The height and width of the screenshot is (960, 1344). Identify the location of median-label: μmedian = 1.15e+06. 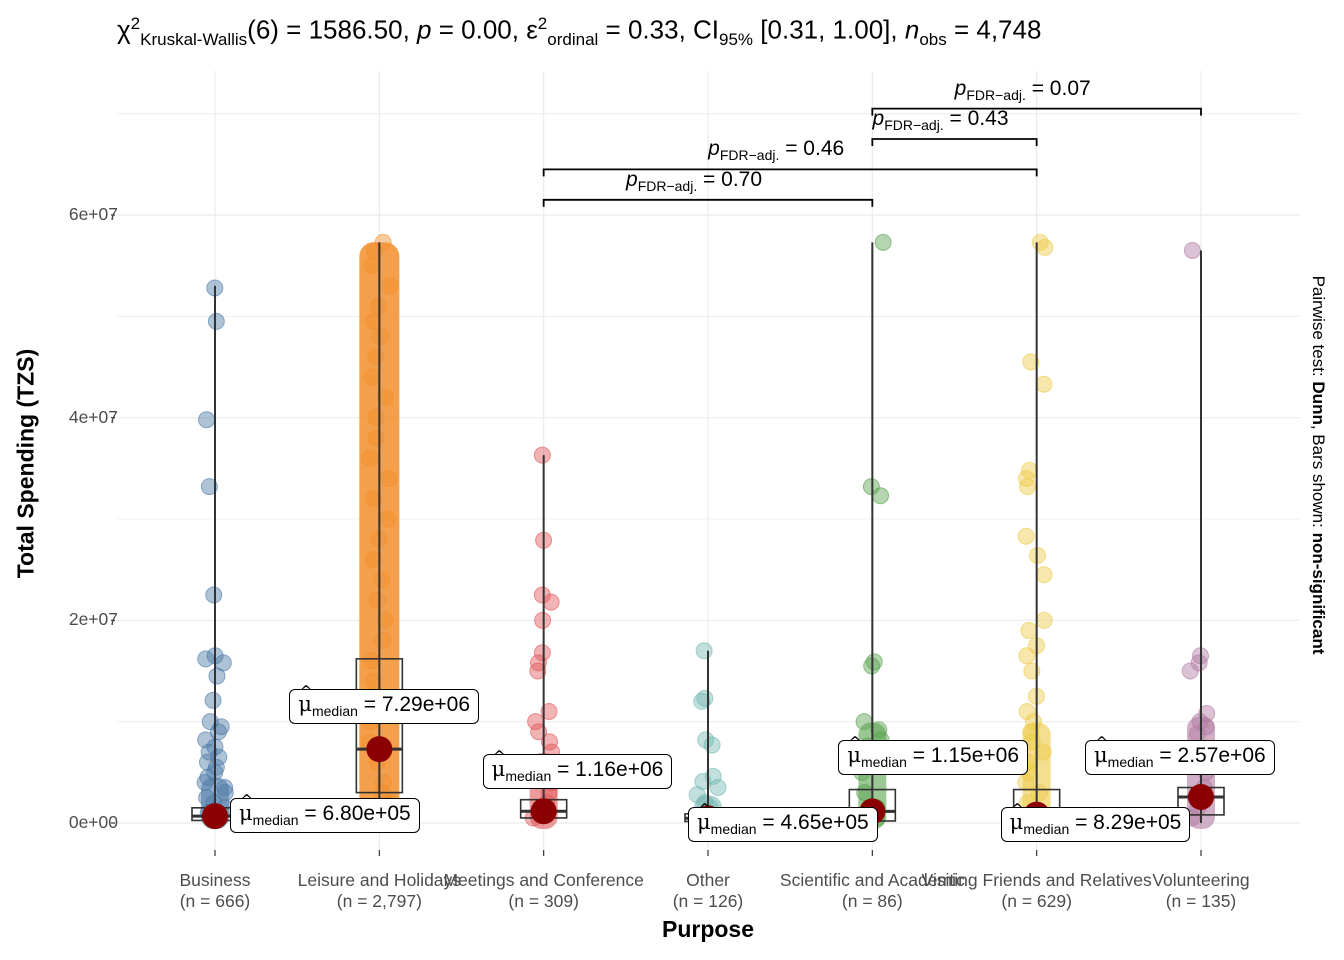
(933, 754).